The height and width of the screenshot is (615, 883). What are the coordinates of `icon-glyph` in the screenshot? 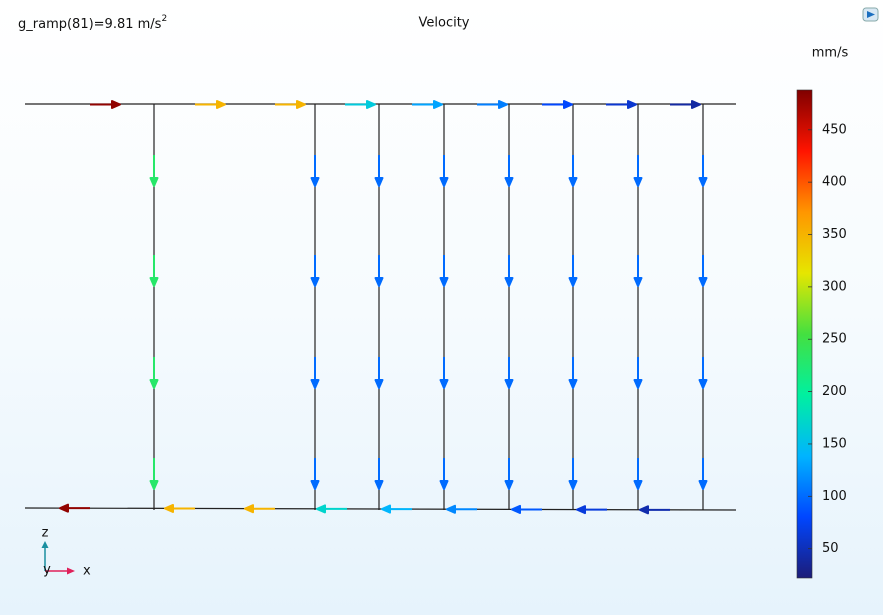 It's located at (871, 14).